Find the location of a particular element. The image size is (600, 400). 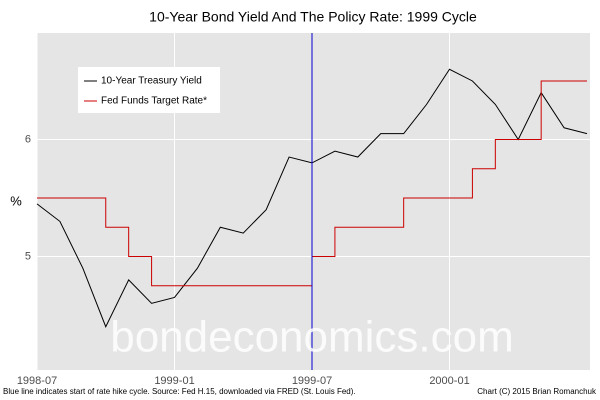

y-axis-label: % is located at coordinates (16, 200).